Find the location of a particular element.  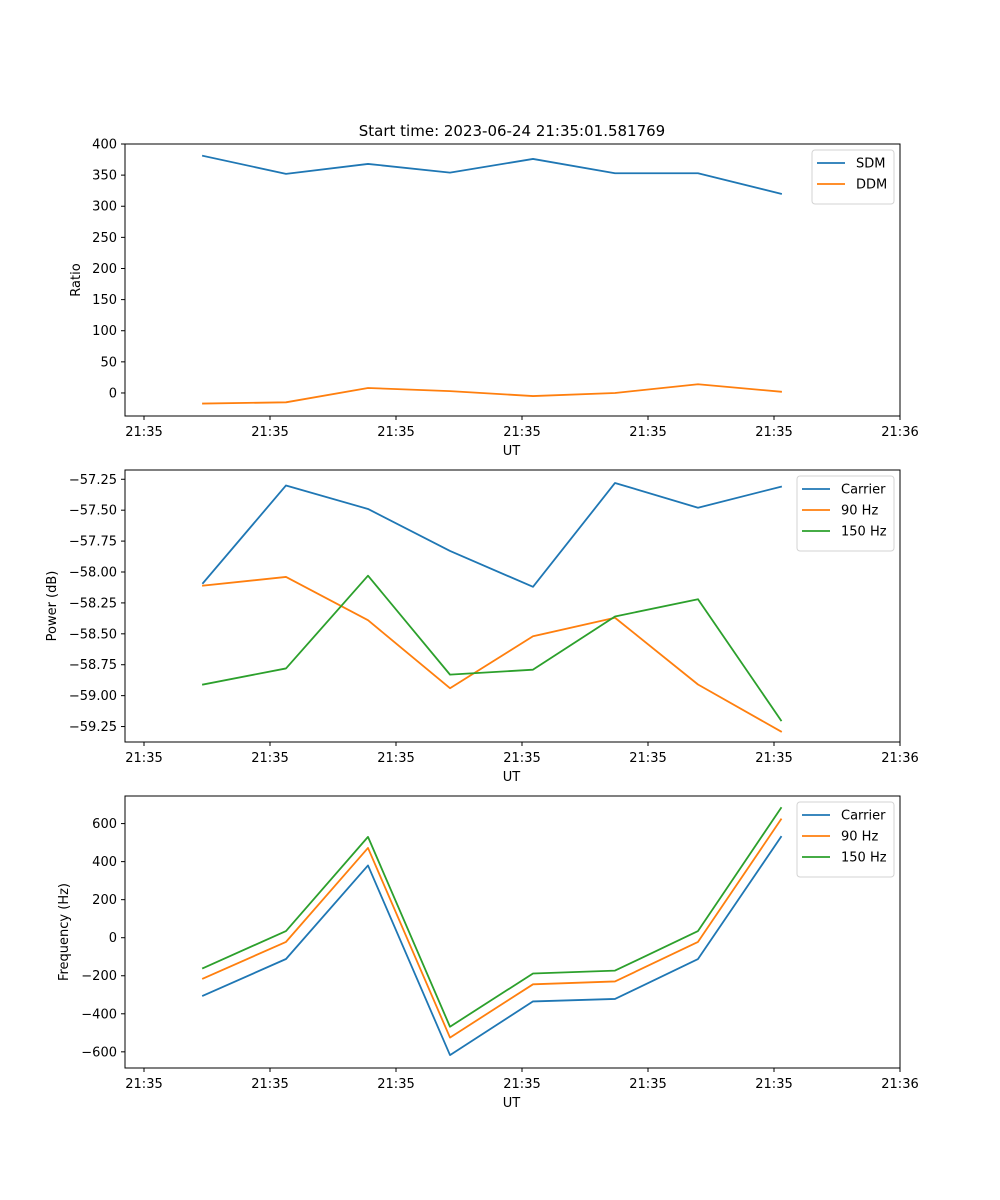

chart-title: Start time: 2023-06-24 21:35:01.581769 is located at coordinates (512, 131).